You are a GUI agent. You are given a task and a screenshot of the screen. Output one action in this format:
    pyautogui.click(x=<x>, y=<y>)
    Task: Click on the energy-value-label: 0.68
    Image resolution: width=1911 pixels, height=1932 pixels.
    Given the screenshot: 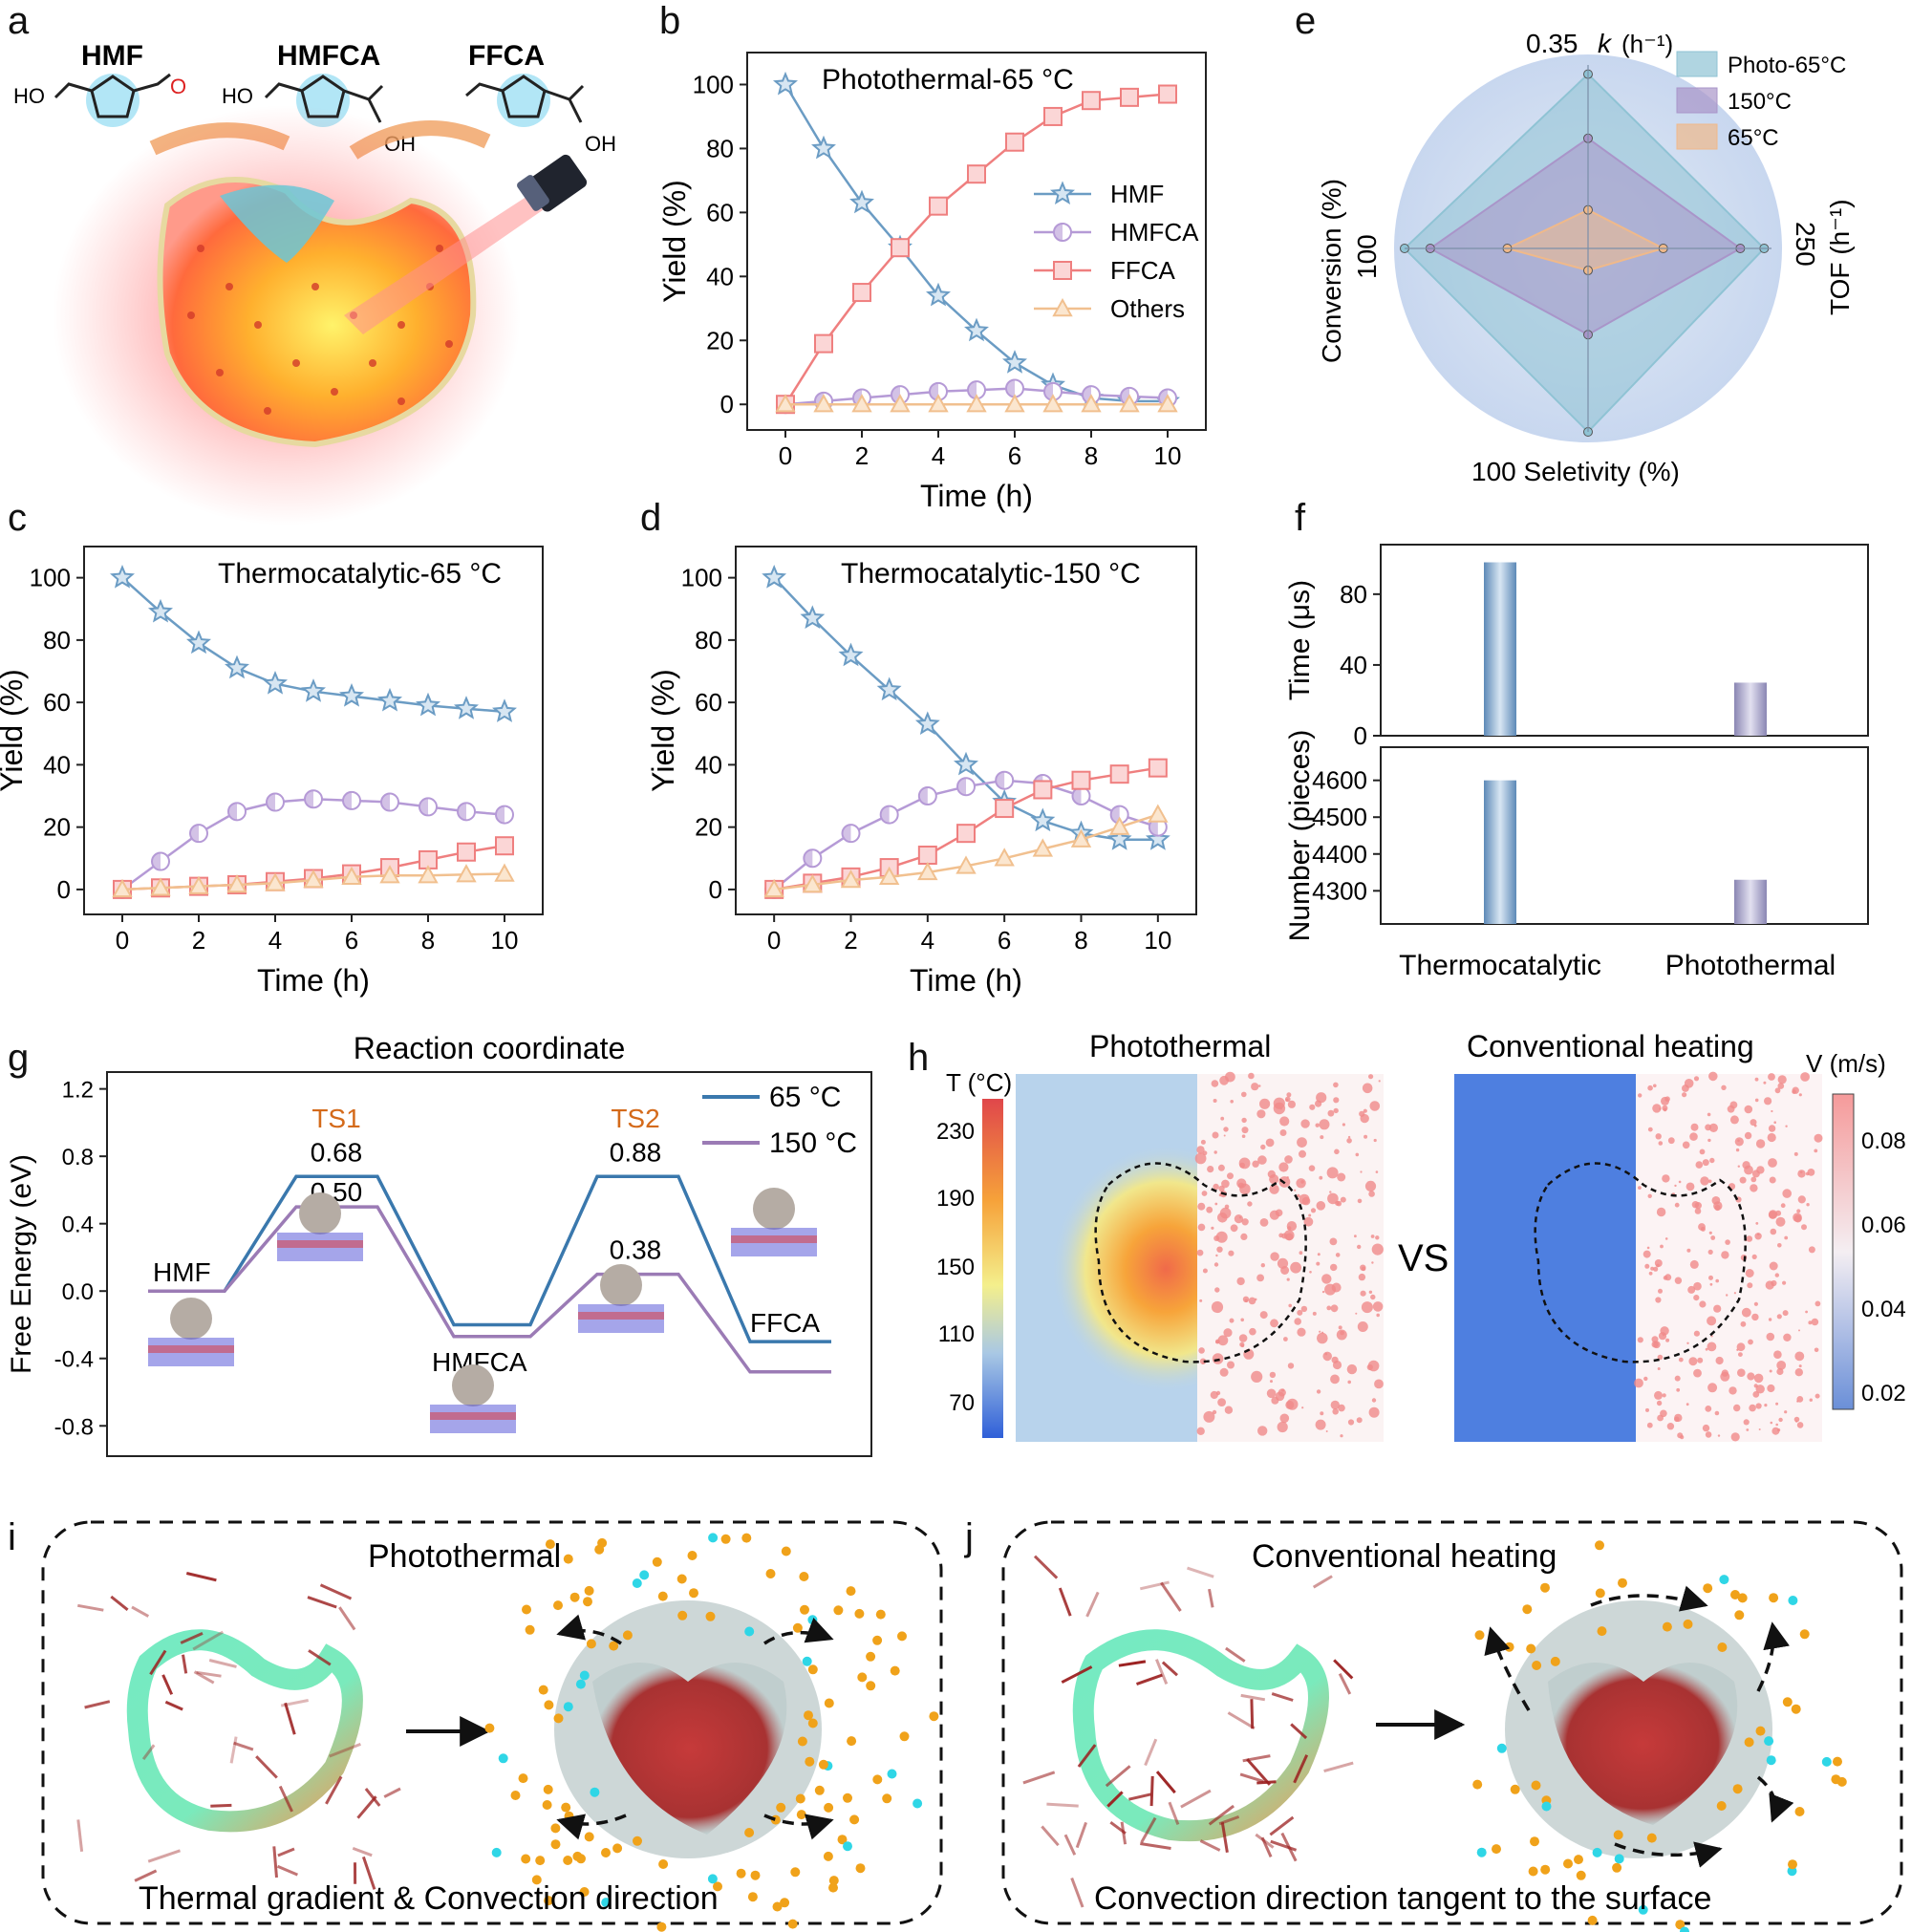 What is the action you would take?
    pyautogui.click(x=337, y=1152)
    